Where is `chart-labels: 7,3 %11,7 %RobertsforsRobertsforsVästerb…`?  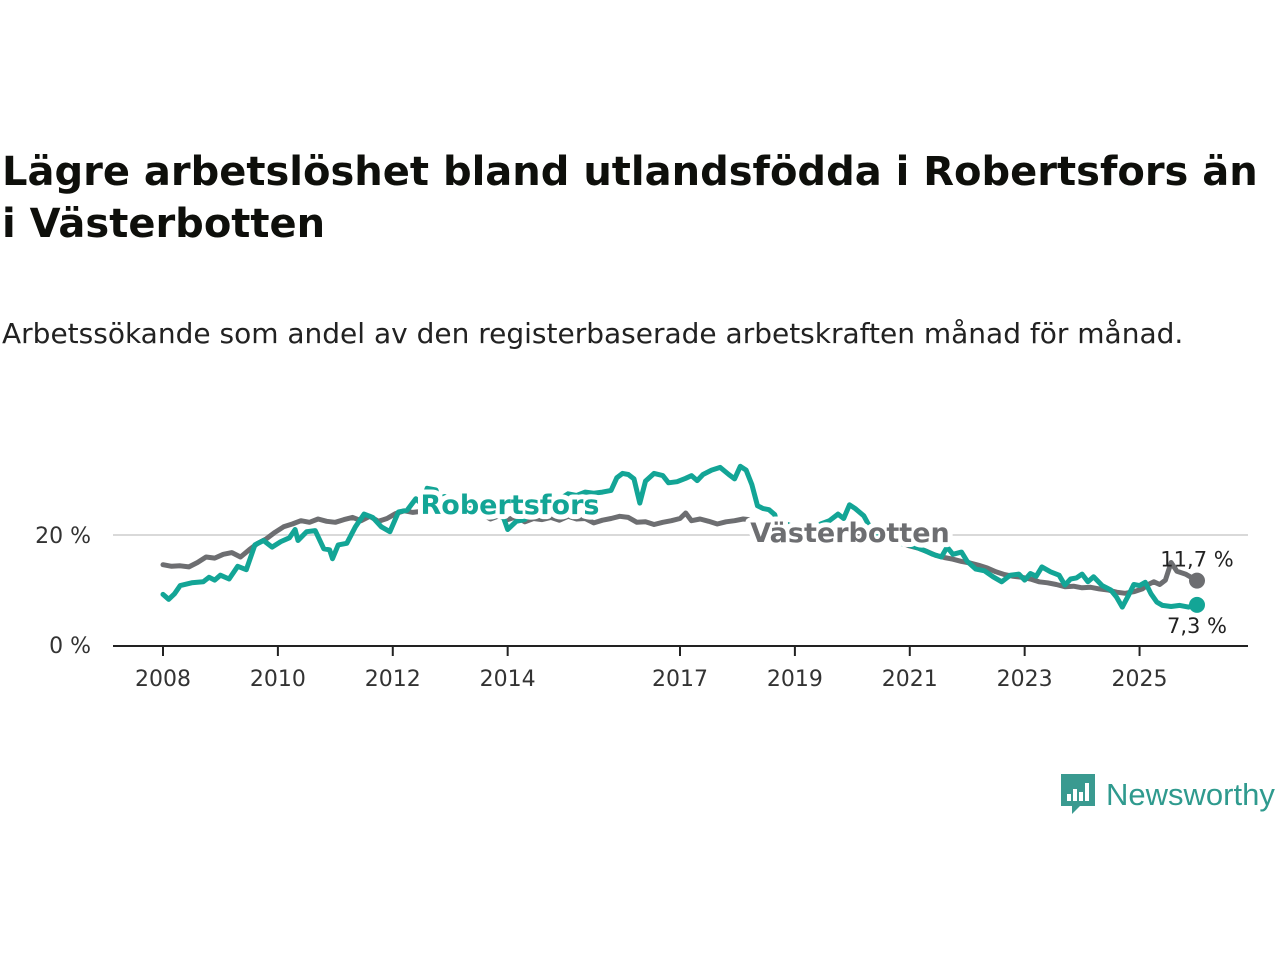
chart-labels: 7,3 %11,7 %RobertsforsRobertsforsVästerb… is located at coordinates (825, 561).